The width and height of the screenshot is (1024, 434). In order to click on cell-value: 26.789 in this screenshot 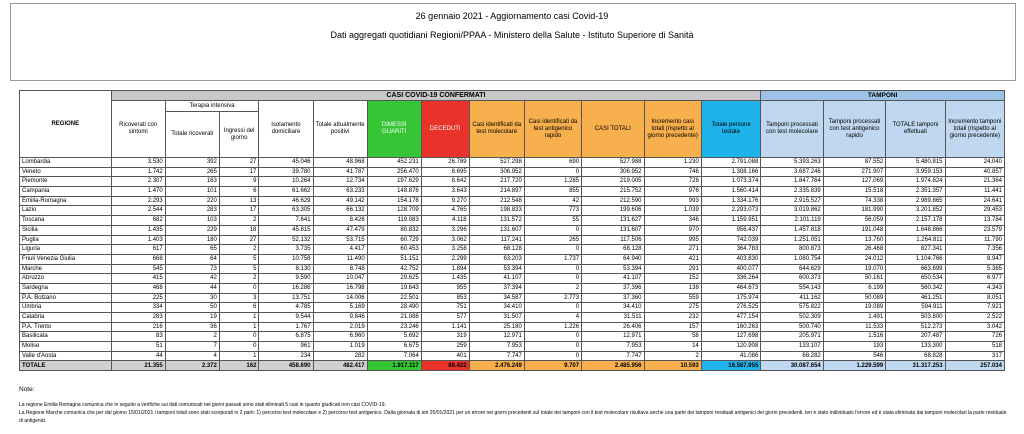, I will do `click(445, 162)`.